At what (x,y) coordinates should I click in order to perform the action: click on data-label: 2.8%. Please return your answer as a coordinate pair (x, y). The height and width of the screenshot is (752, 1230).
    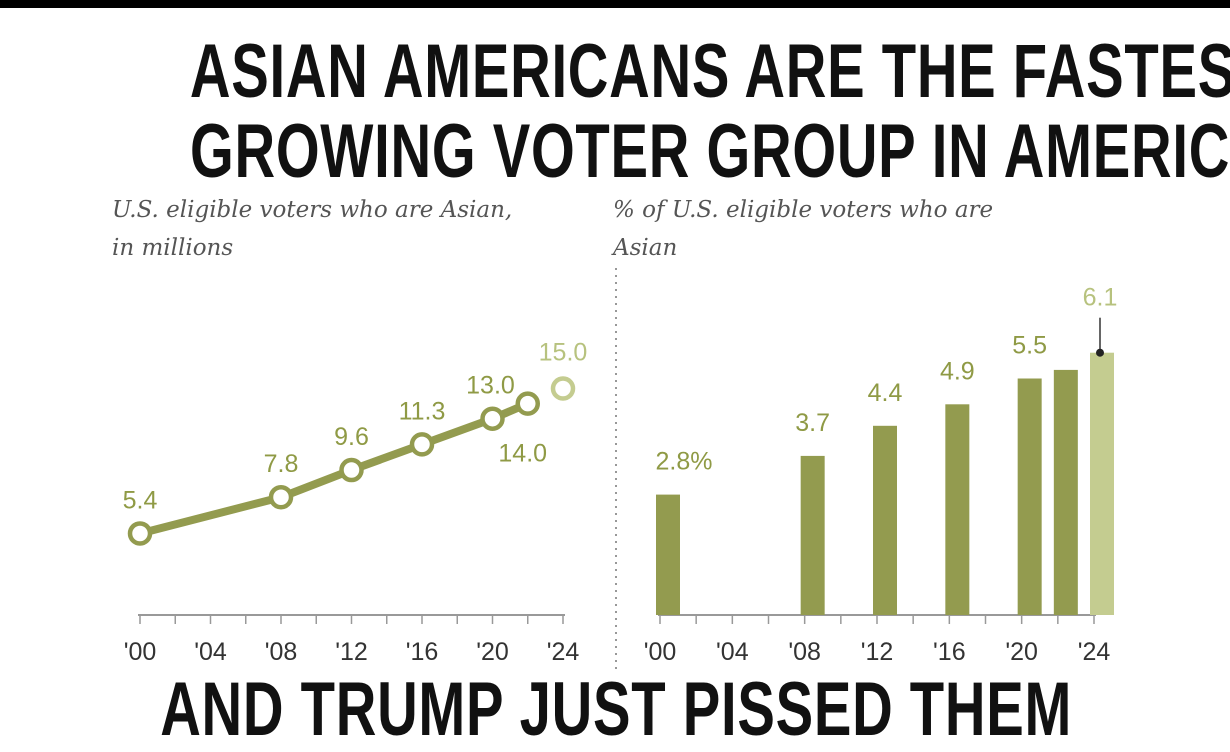
    Looking at the image, I should click on (684, 462).